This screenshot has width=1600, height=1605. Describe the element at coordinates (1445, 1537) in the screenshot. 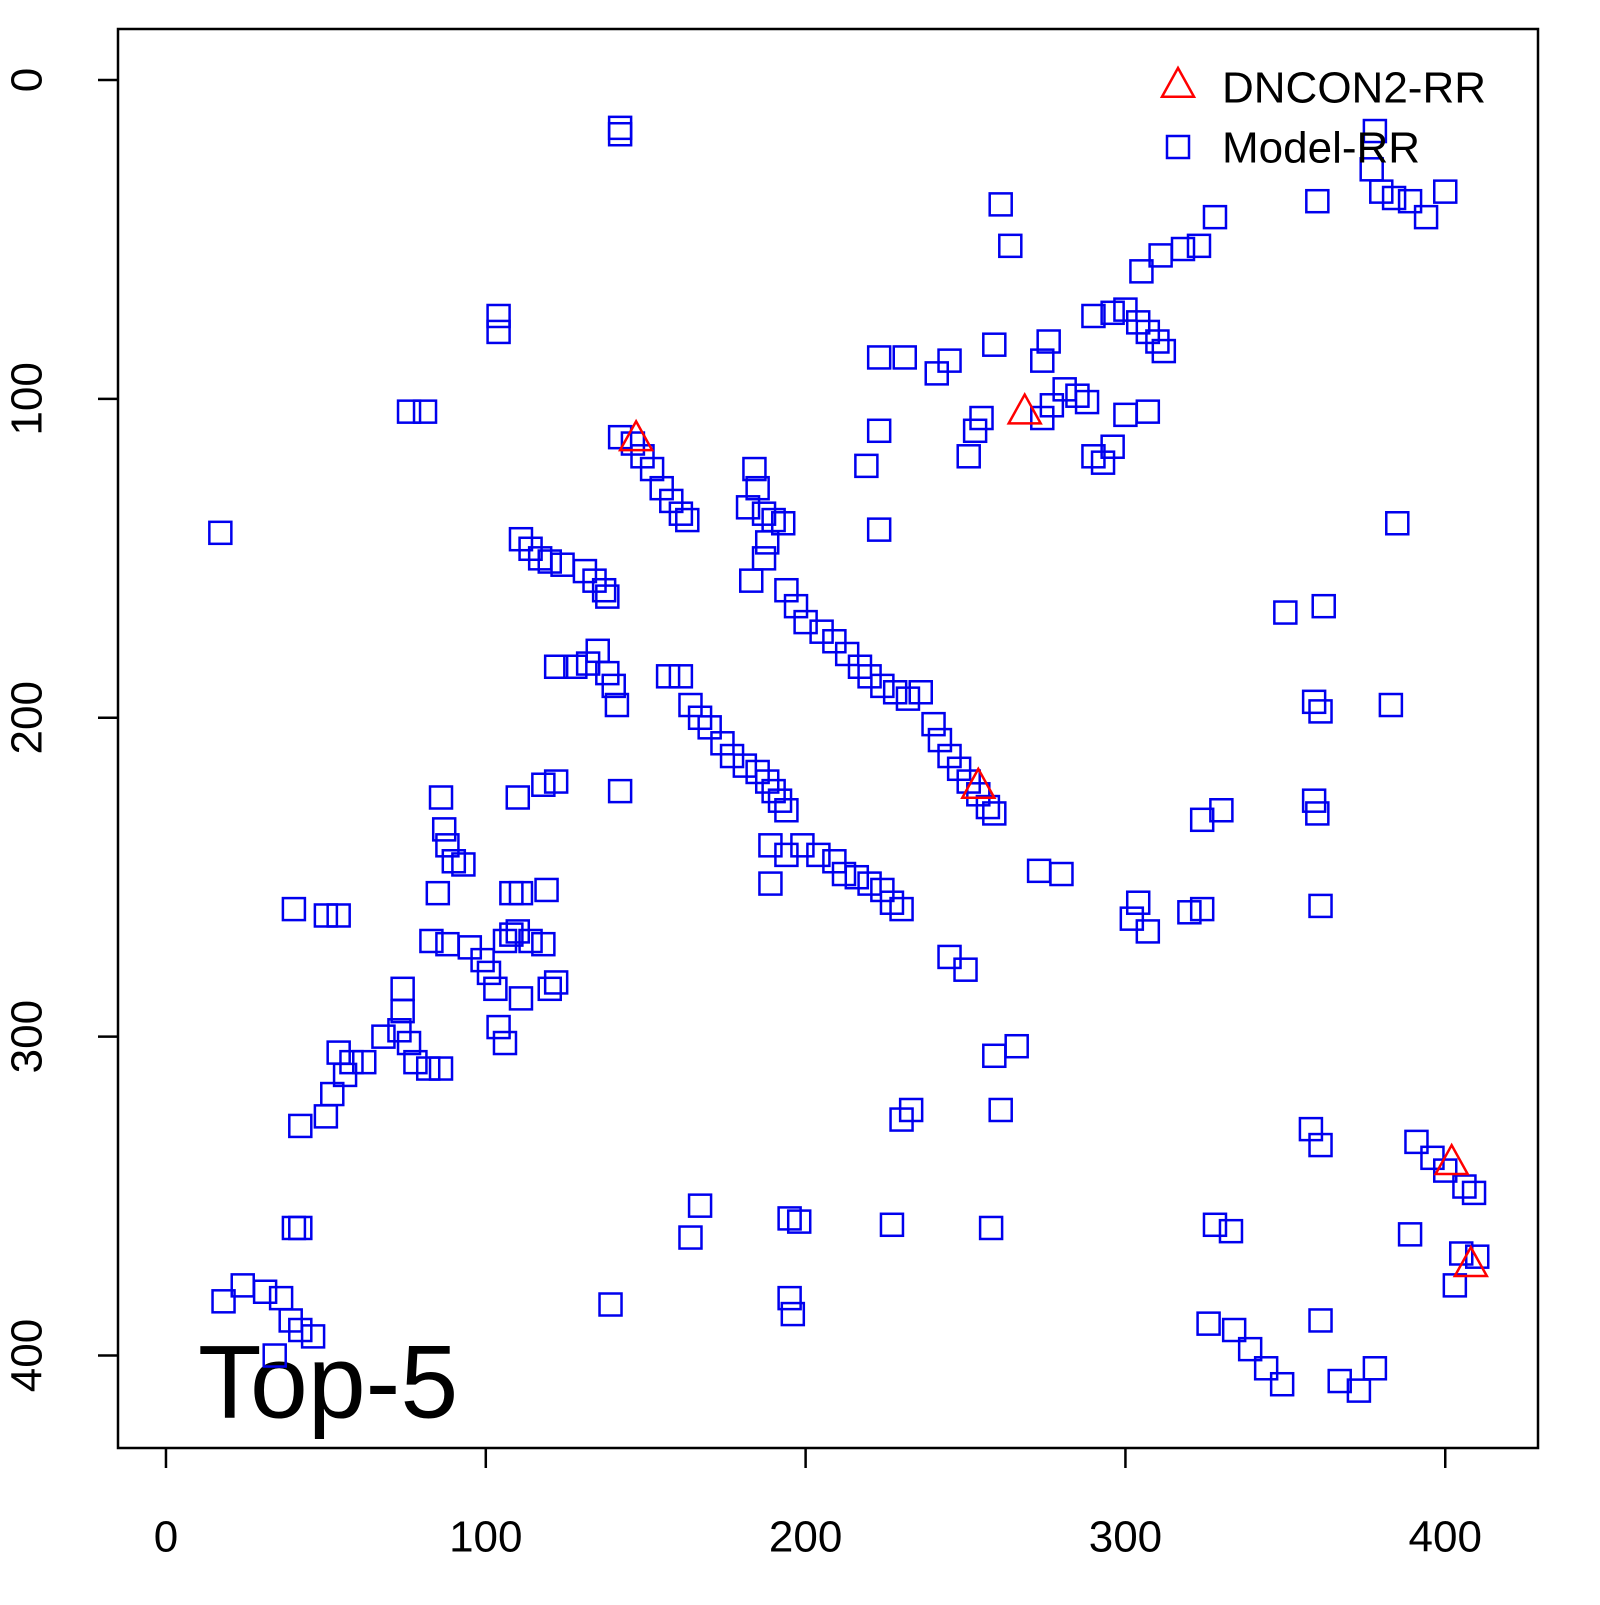

I see `x-tick-label: 400` at that location.